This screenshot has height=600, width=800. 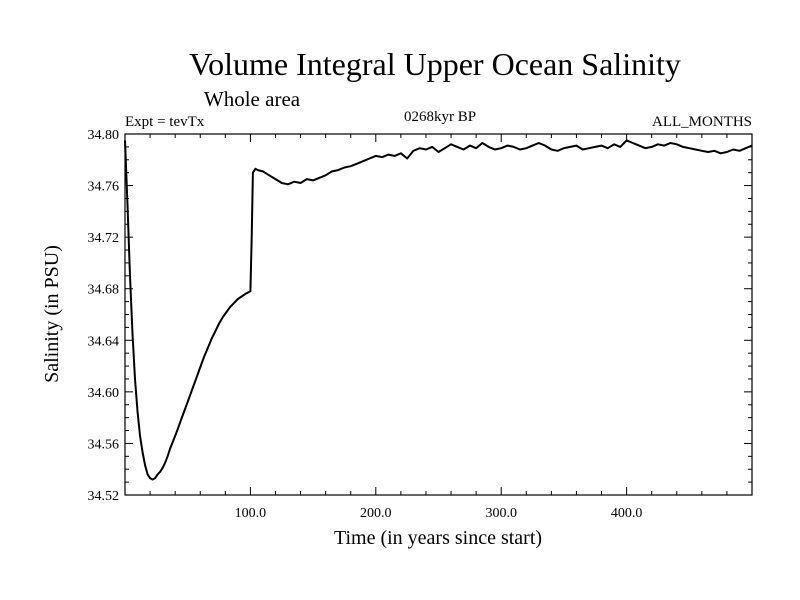 I want to click on x-tick-label: 300.0, so click(x=501, y=513).